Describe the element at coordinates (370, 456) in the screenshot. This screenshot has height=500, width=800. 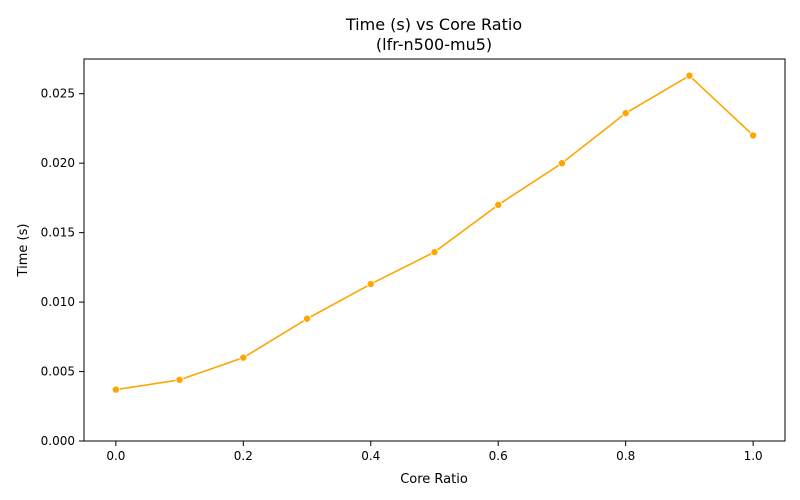
I see `x-tick-label: 0.4` at that location.